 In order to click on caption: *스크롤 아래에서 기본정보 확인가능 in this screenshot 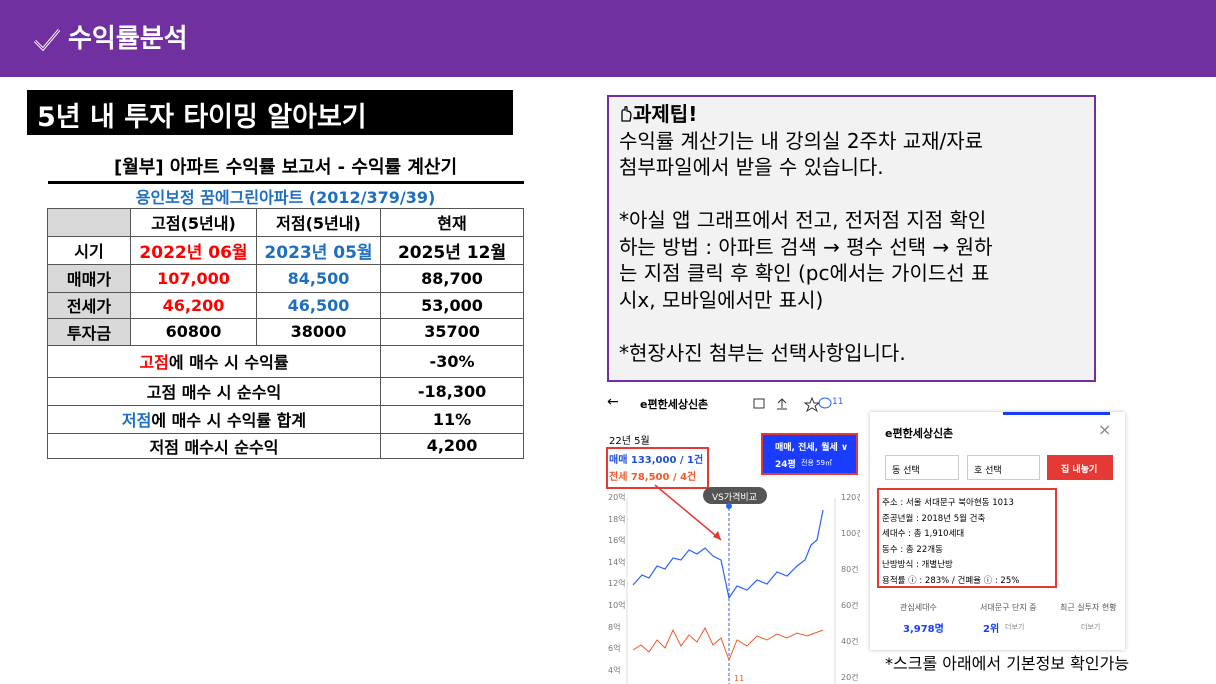, I will do `click(1007, 663)`.